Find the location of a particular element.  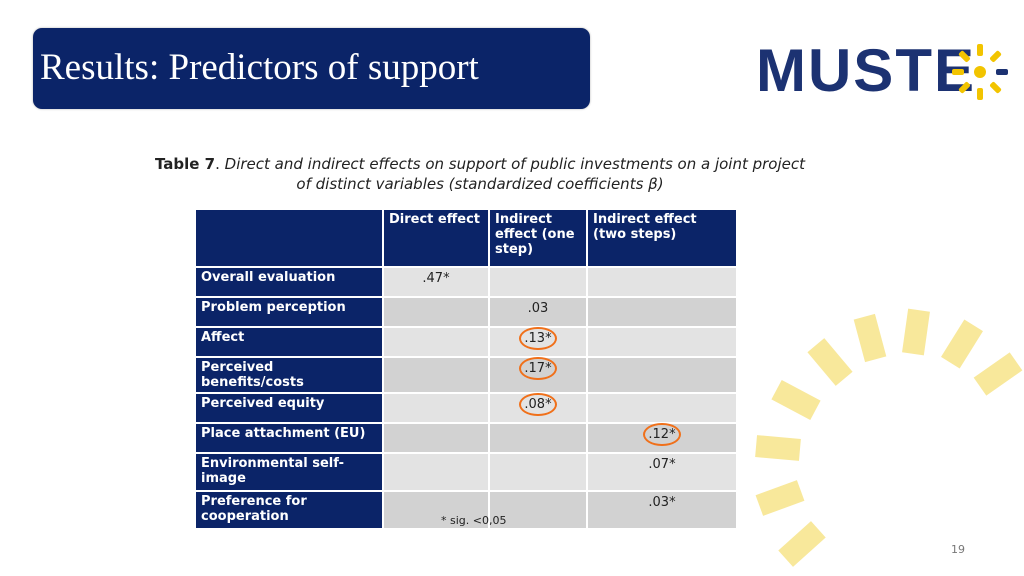

title-banner is located at coordinates (311, 68).